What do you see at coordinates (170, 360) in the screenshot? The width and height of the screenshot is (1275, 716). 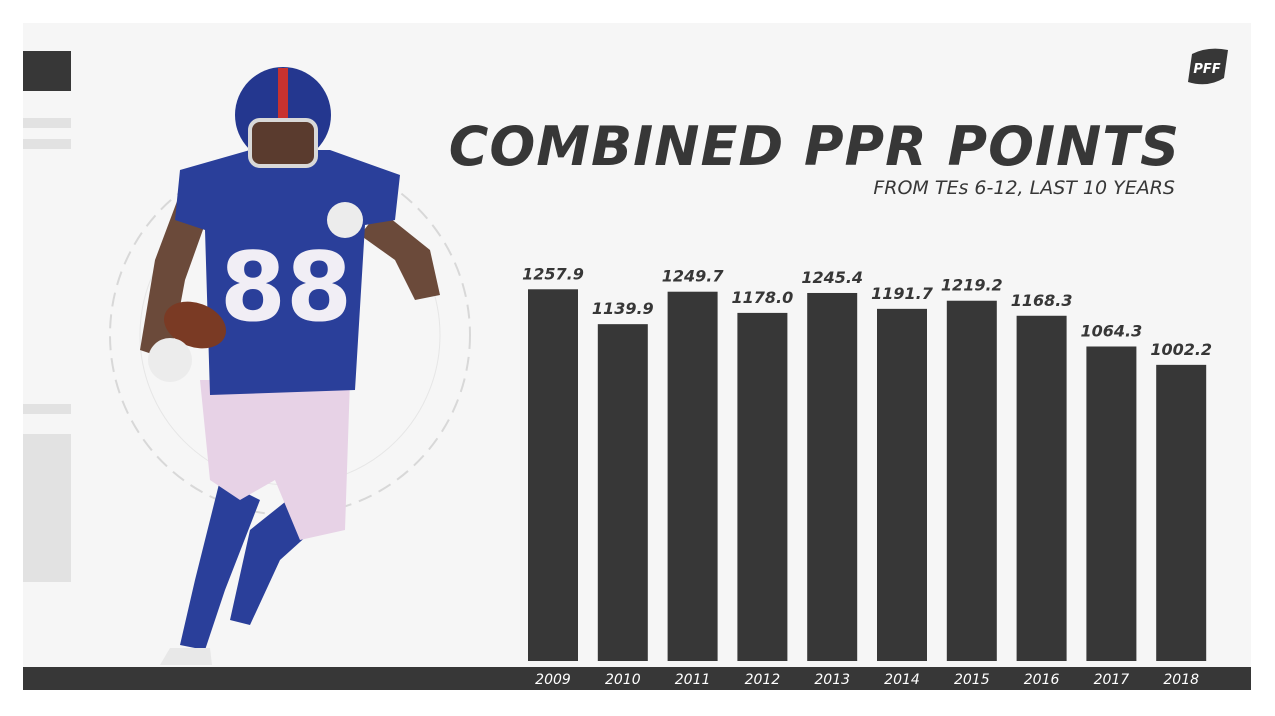 I see `player-glove-left` at bounding box center [170, 360].